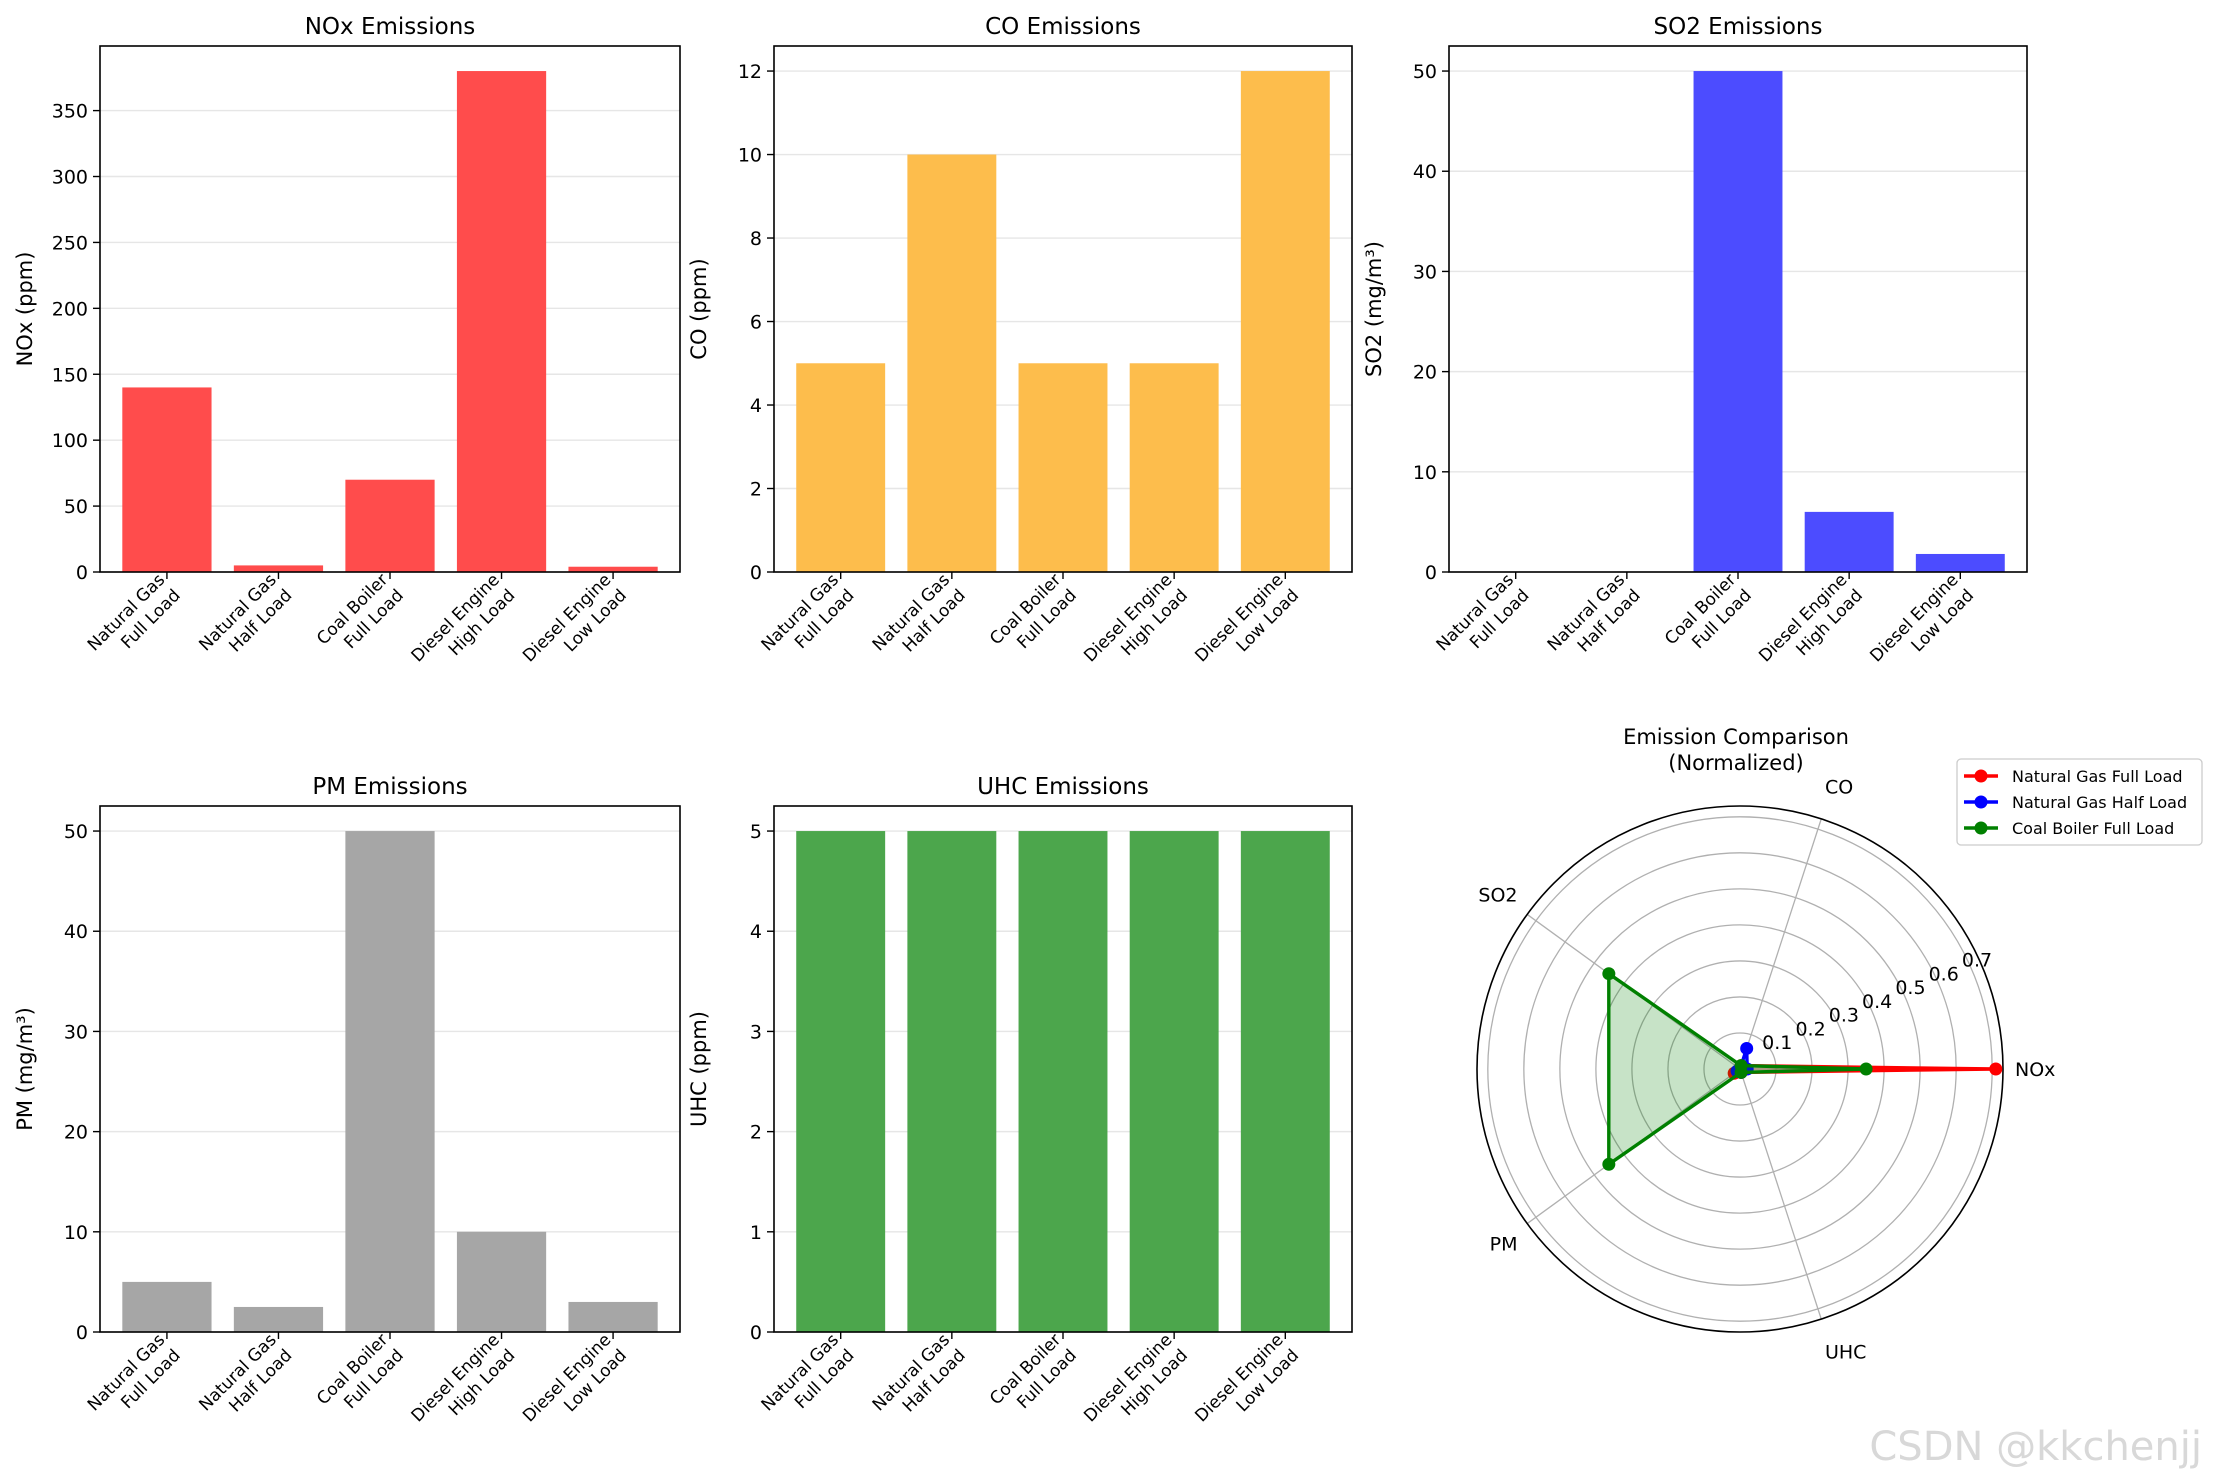 This screenshot has width=2215, height=1481. I want to click on so2-bar, so click(1960, 562).